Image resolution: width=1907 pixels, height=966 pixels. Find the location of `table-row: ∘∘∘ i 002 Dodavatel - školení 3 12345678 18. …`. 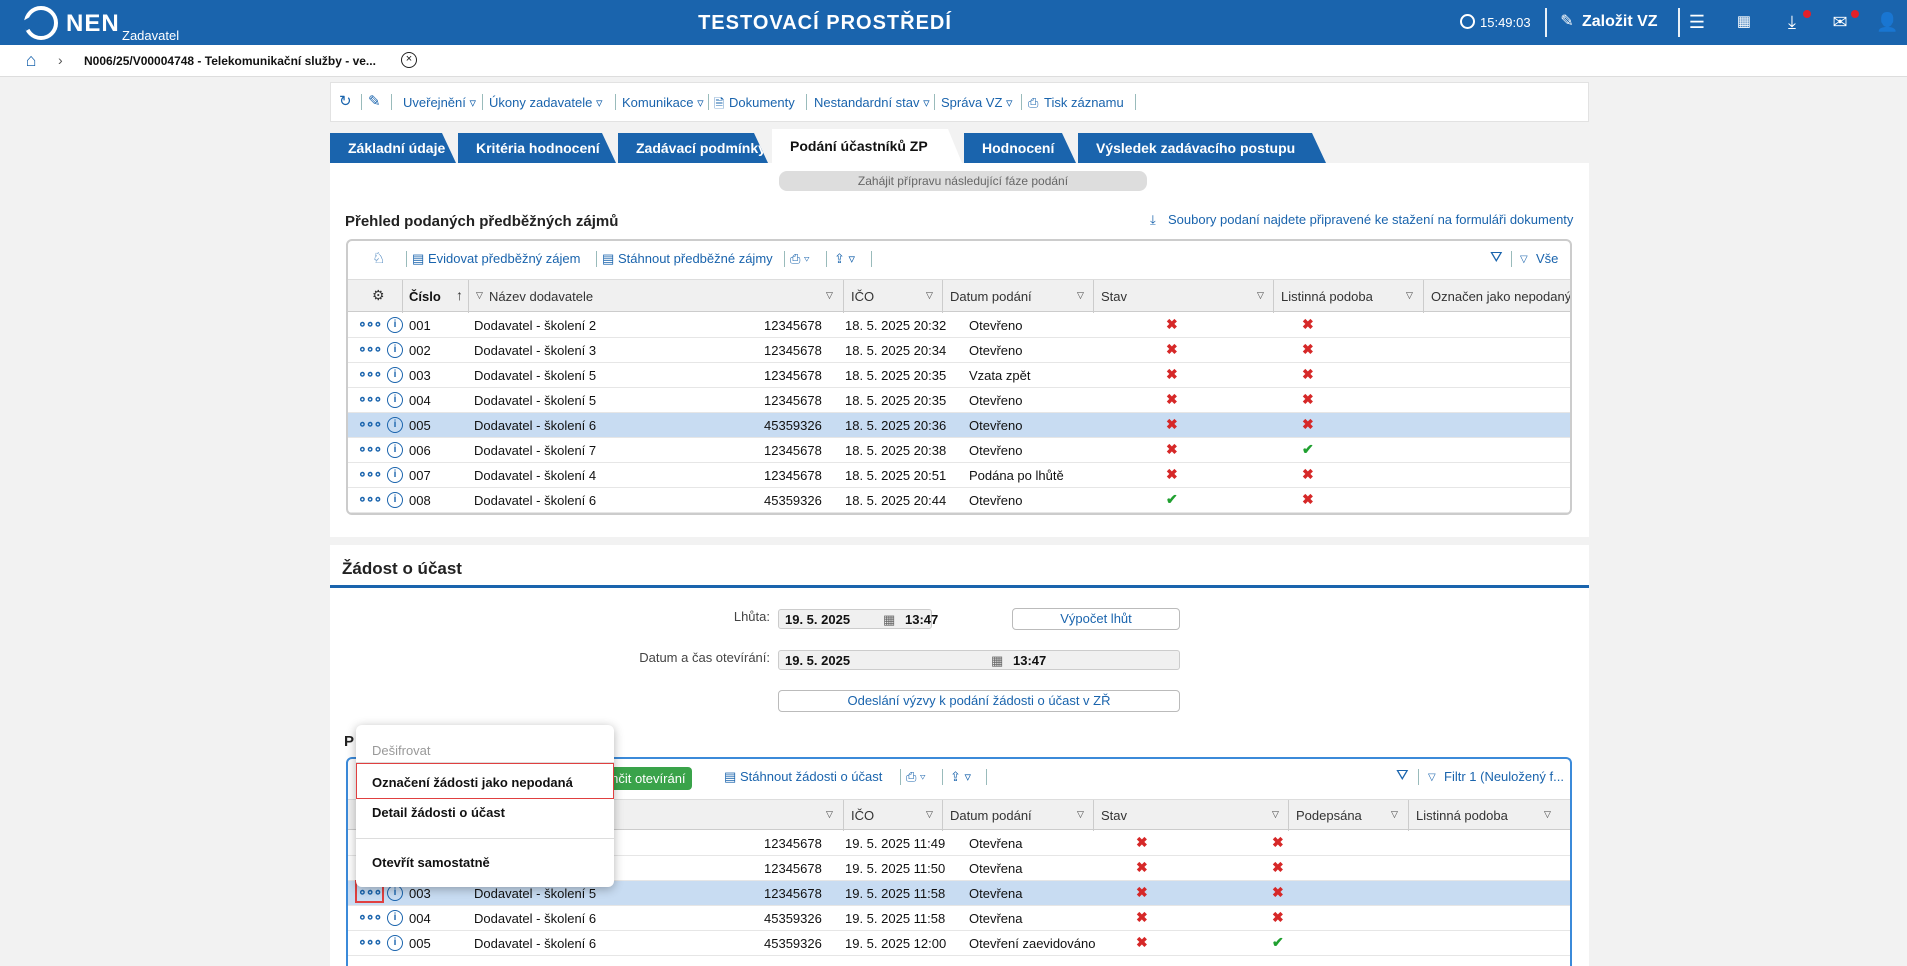

table-row: ∘∘∘ i 002 Dodavatel - školení 3 12345678 18. … is located at coordinates (959, 350).